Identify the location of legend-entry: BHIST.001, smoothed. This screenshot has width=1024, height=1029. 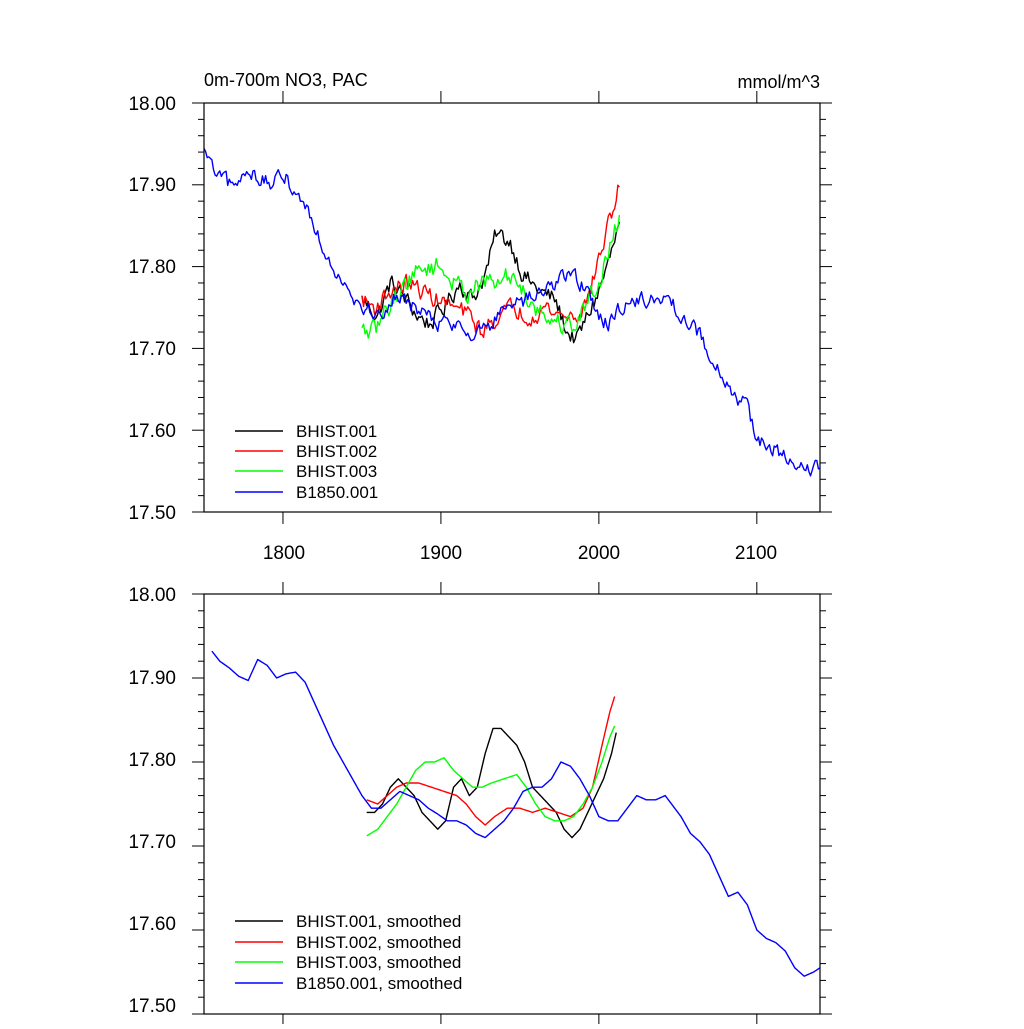
(348, 921).